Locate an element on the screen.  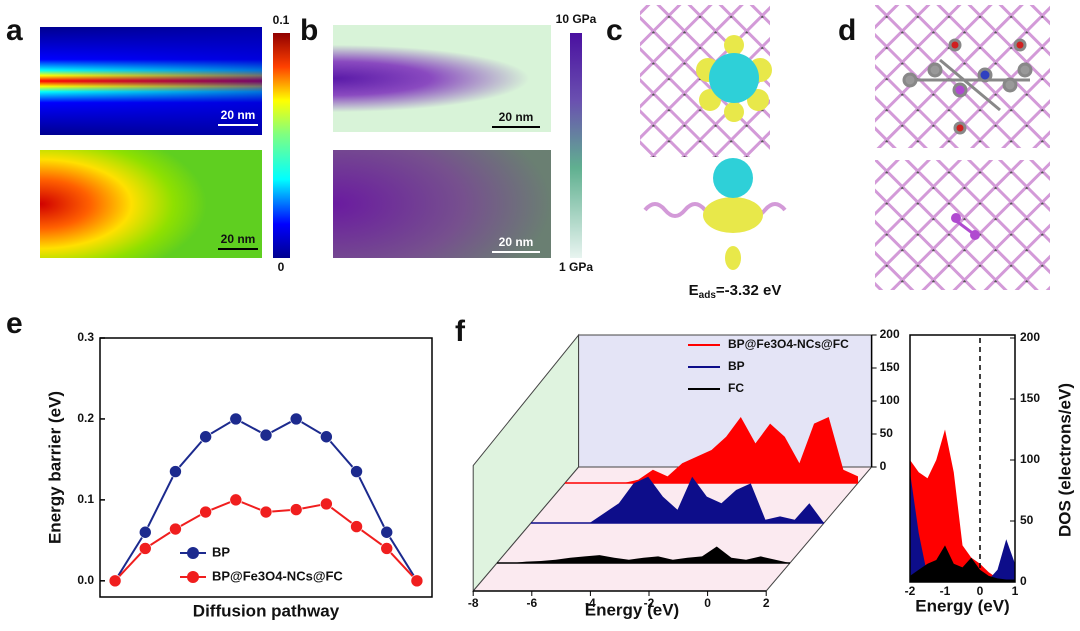
x-tick-label: 2 is located at coordinates (766, 603).